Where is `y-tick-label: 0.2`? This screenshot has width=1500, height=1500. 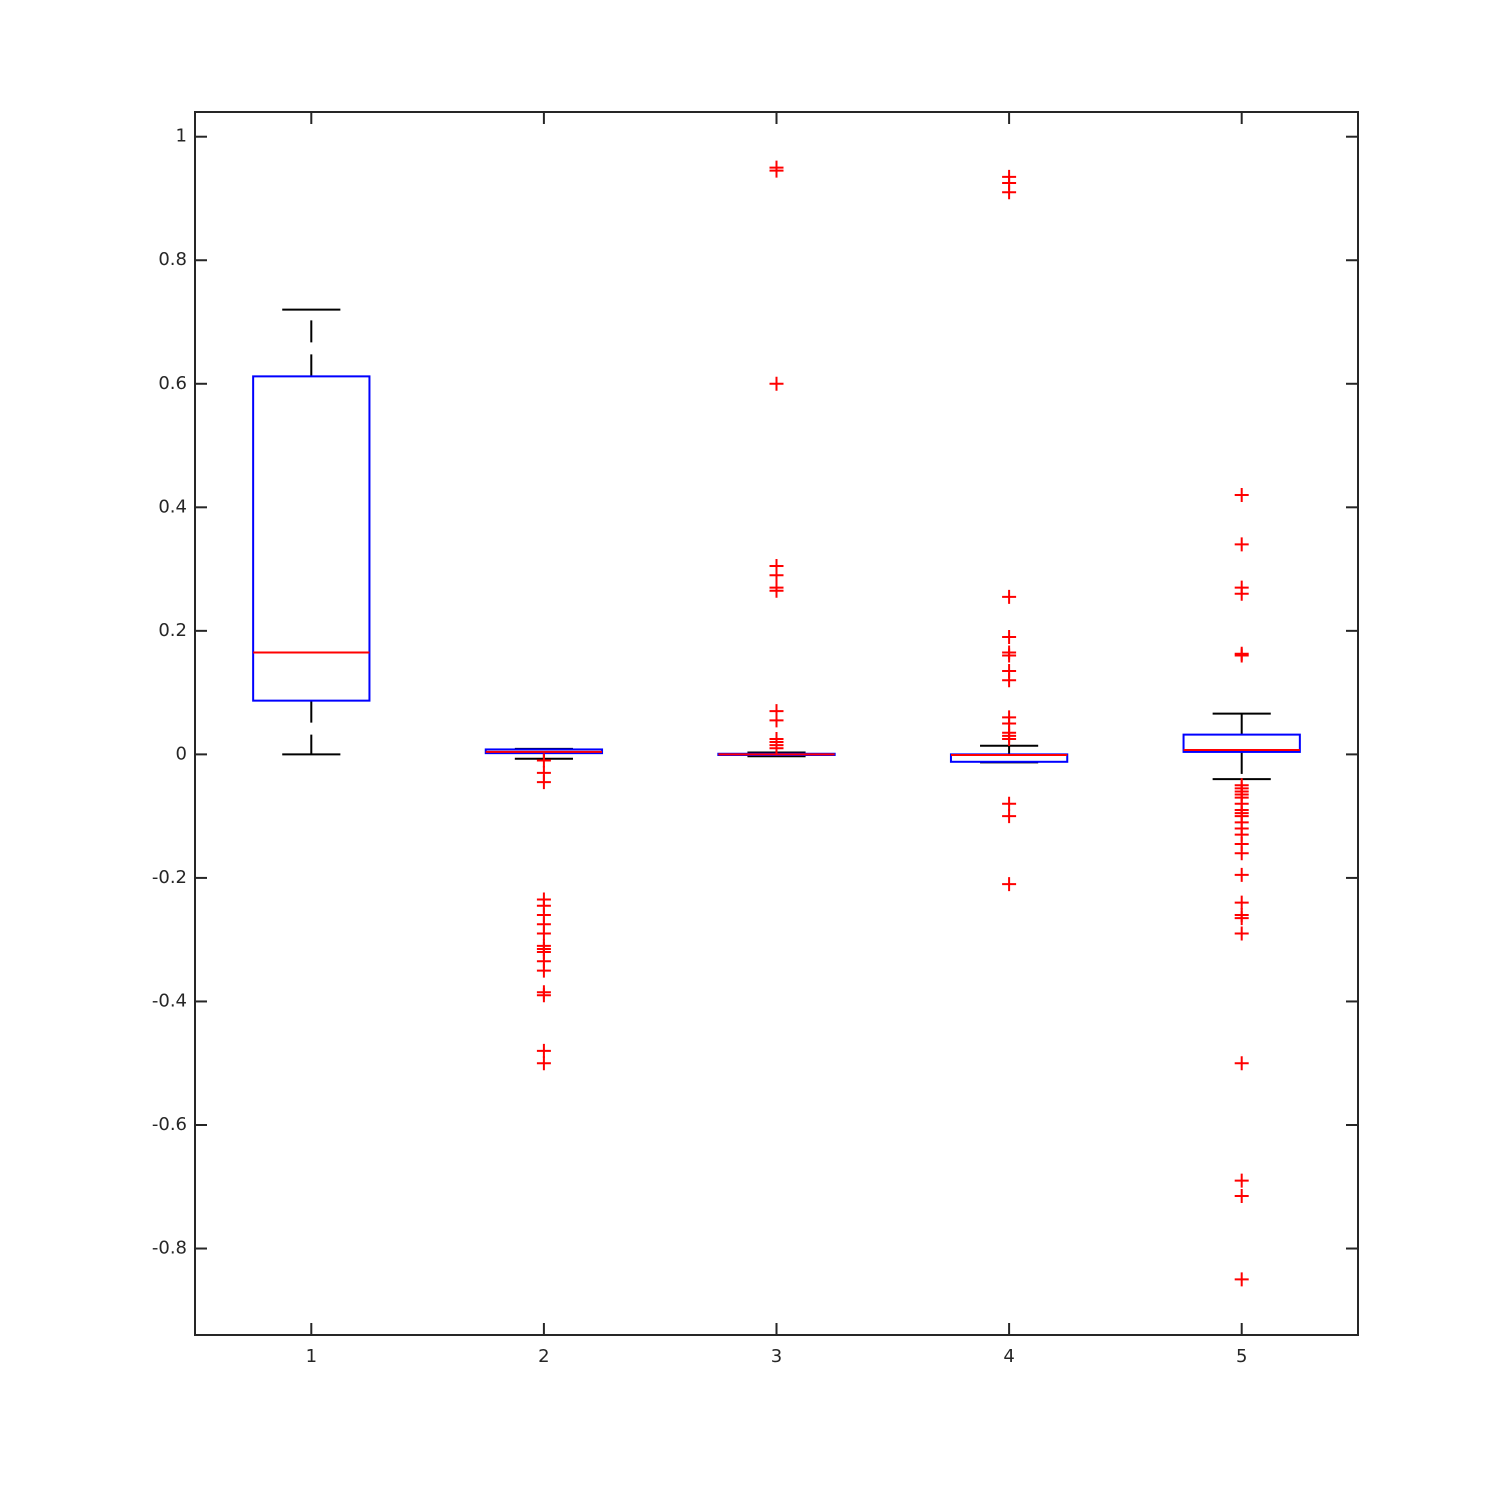
y-tick-label: 0.2 is located at coordinates (172, 630).